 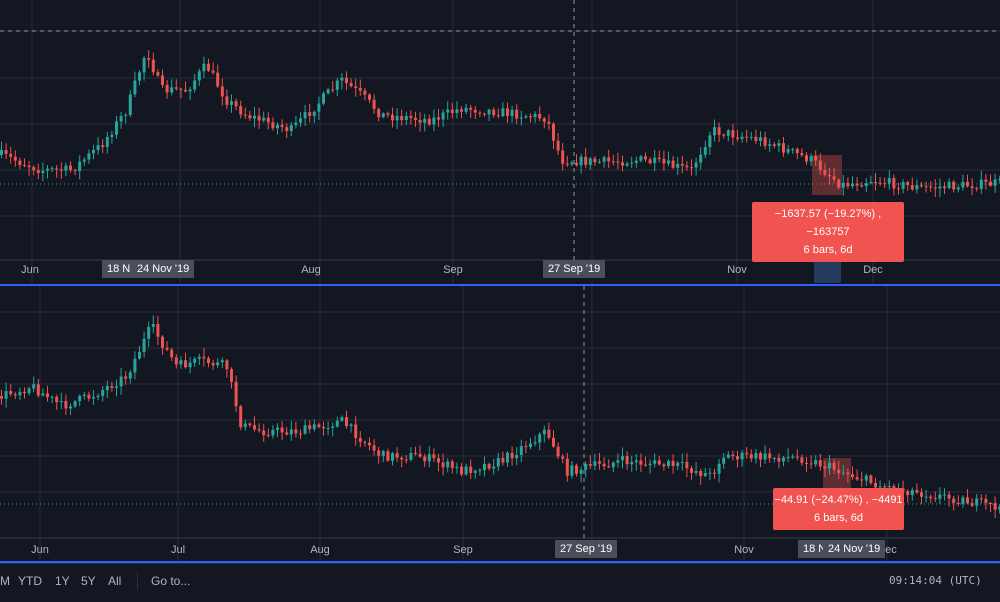 I want to click on bottom-separator, so click(x=500, y=562).